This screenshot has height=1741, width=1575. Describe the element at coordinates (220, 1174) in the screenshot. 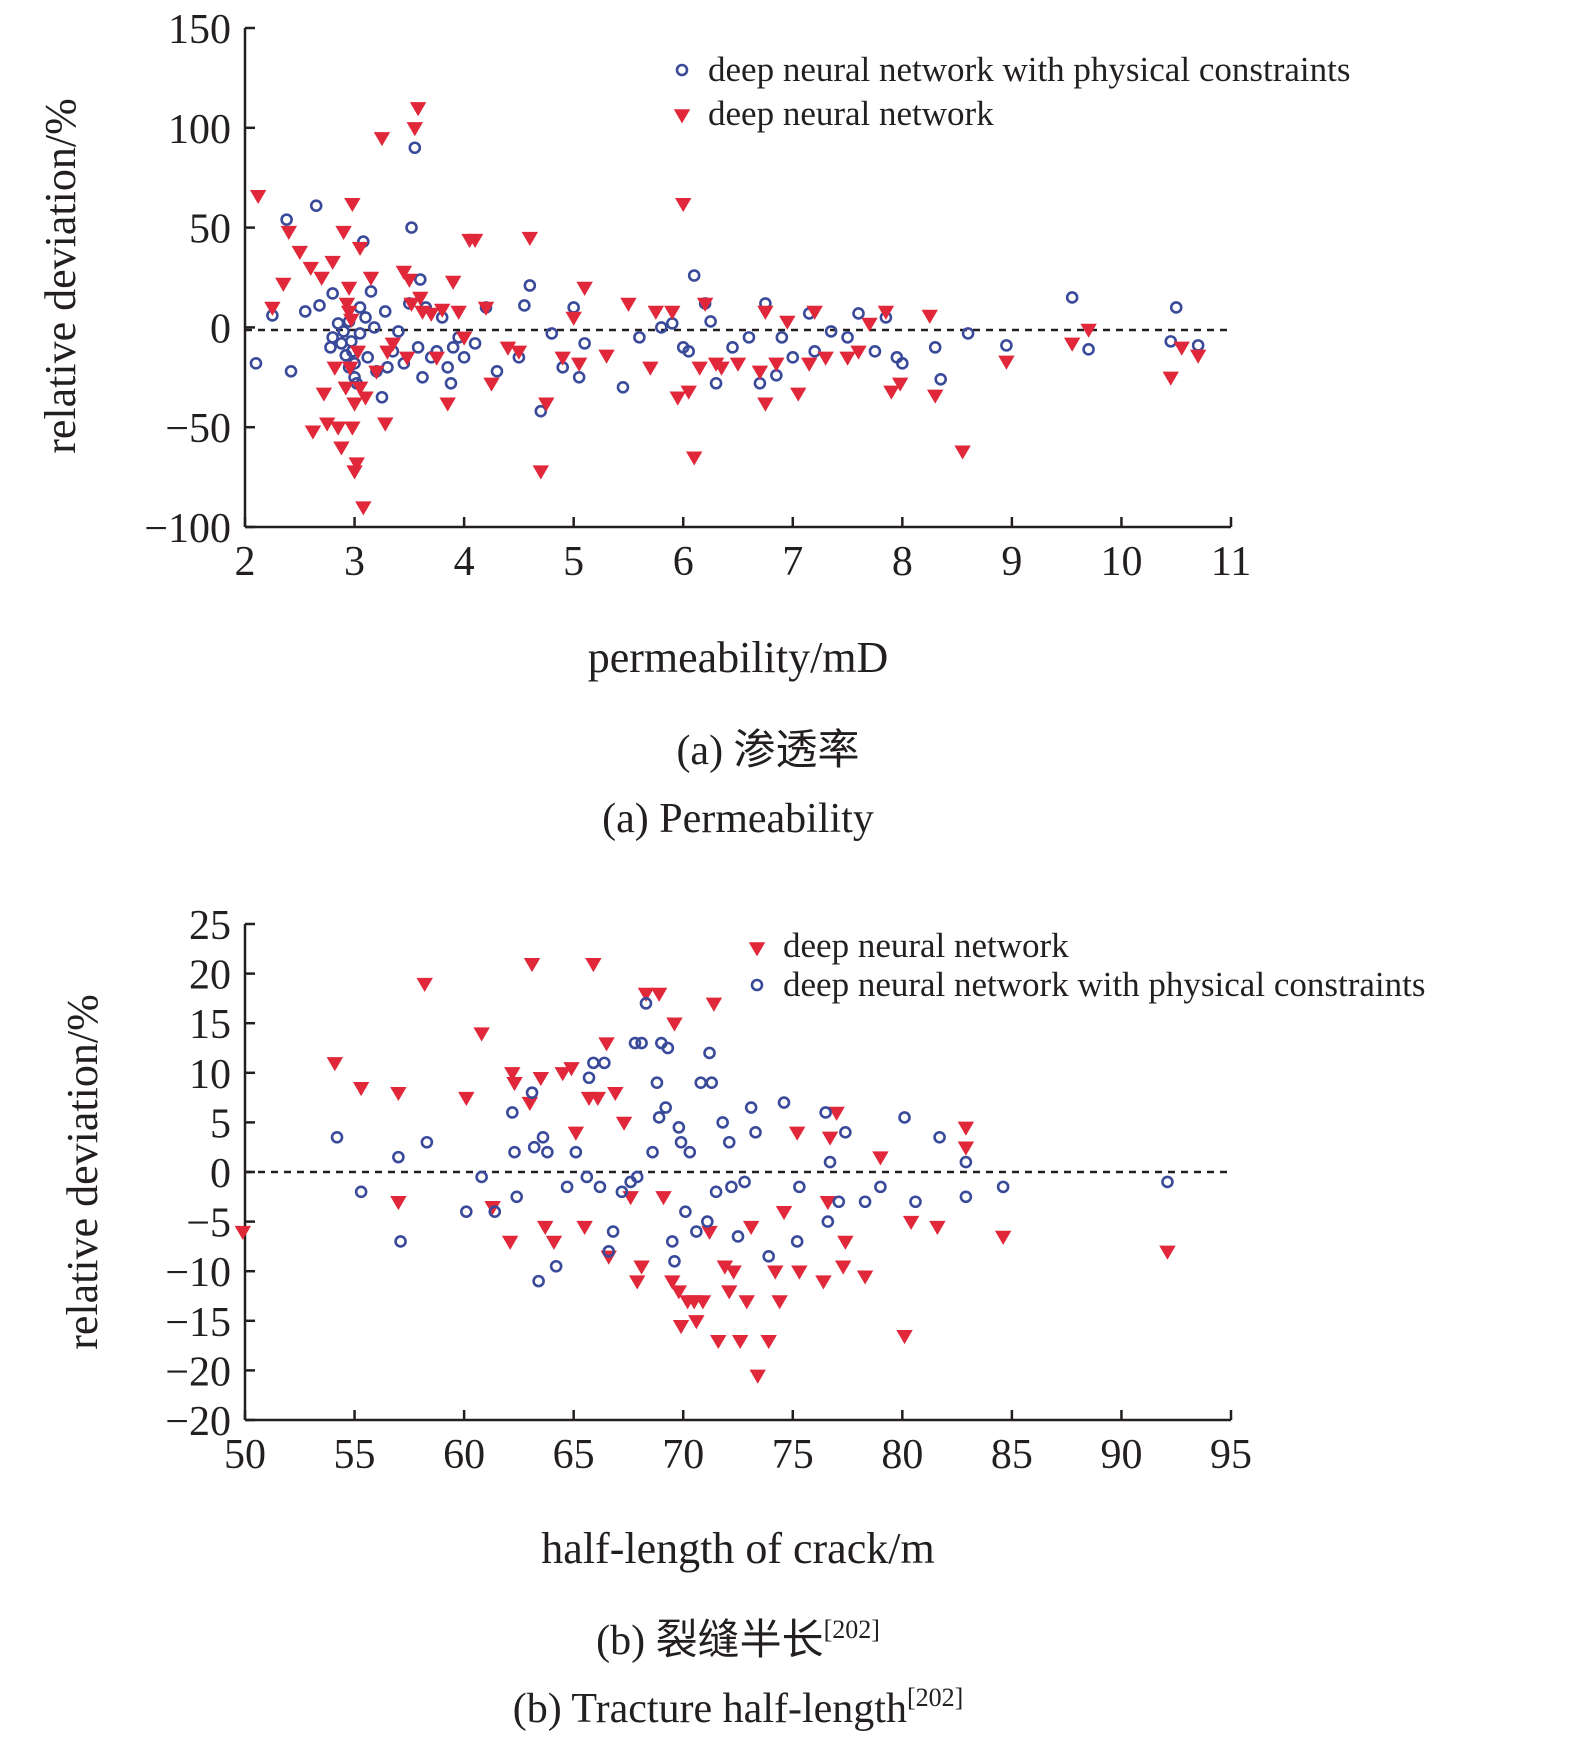

I see `chart-b-y-tick-label: 0` at that location.